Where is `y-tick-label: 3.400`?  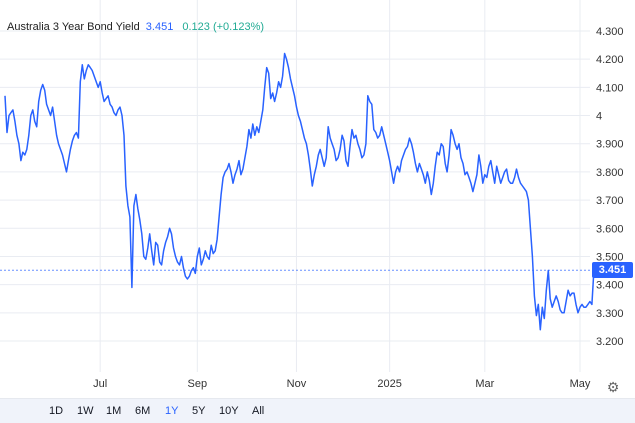 y-tick-label: 3.400 is located at coordinates (610, 286).